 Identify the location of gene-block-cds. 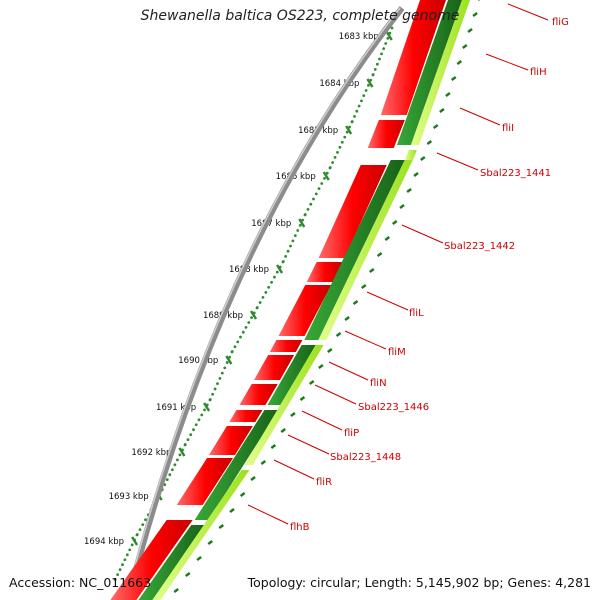
(354, 250).